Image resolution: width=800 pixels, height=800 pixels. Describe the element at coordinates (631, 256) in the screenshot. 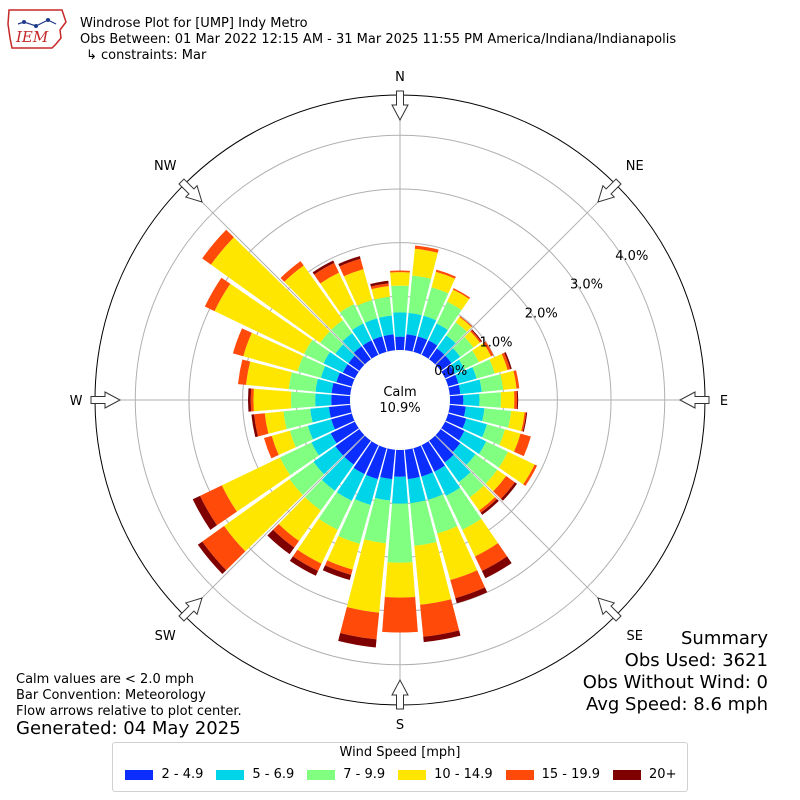

I see `radial-tick-label: 4.0%` at that location.